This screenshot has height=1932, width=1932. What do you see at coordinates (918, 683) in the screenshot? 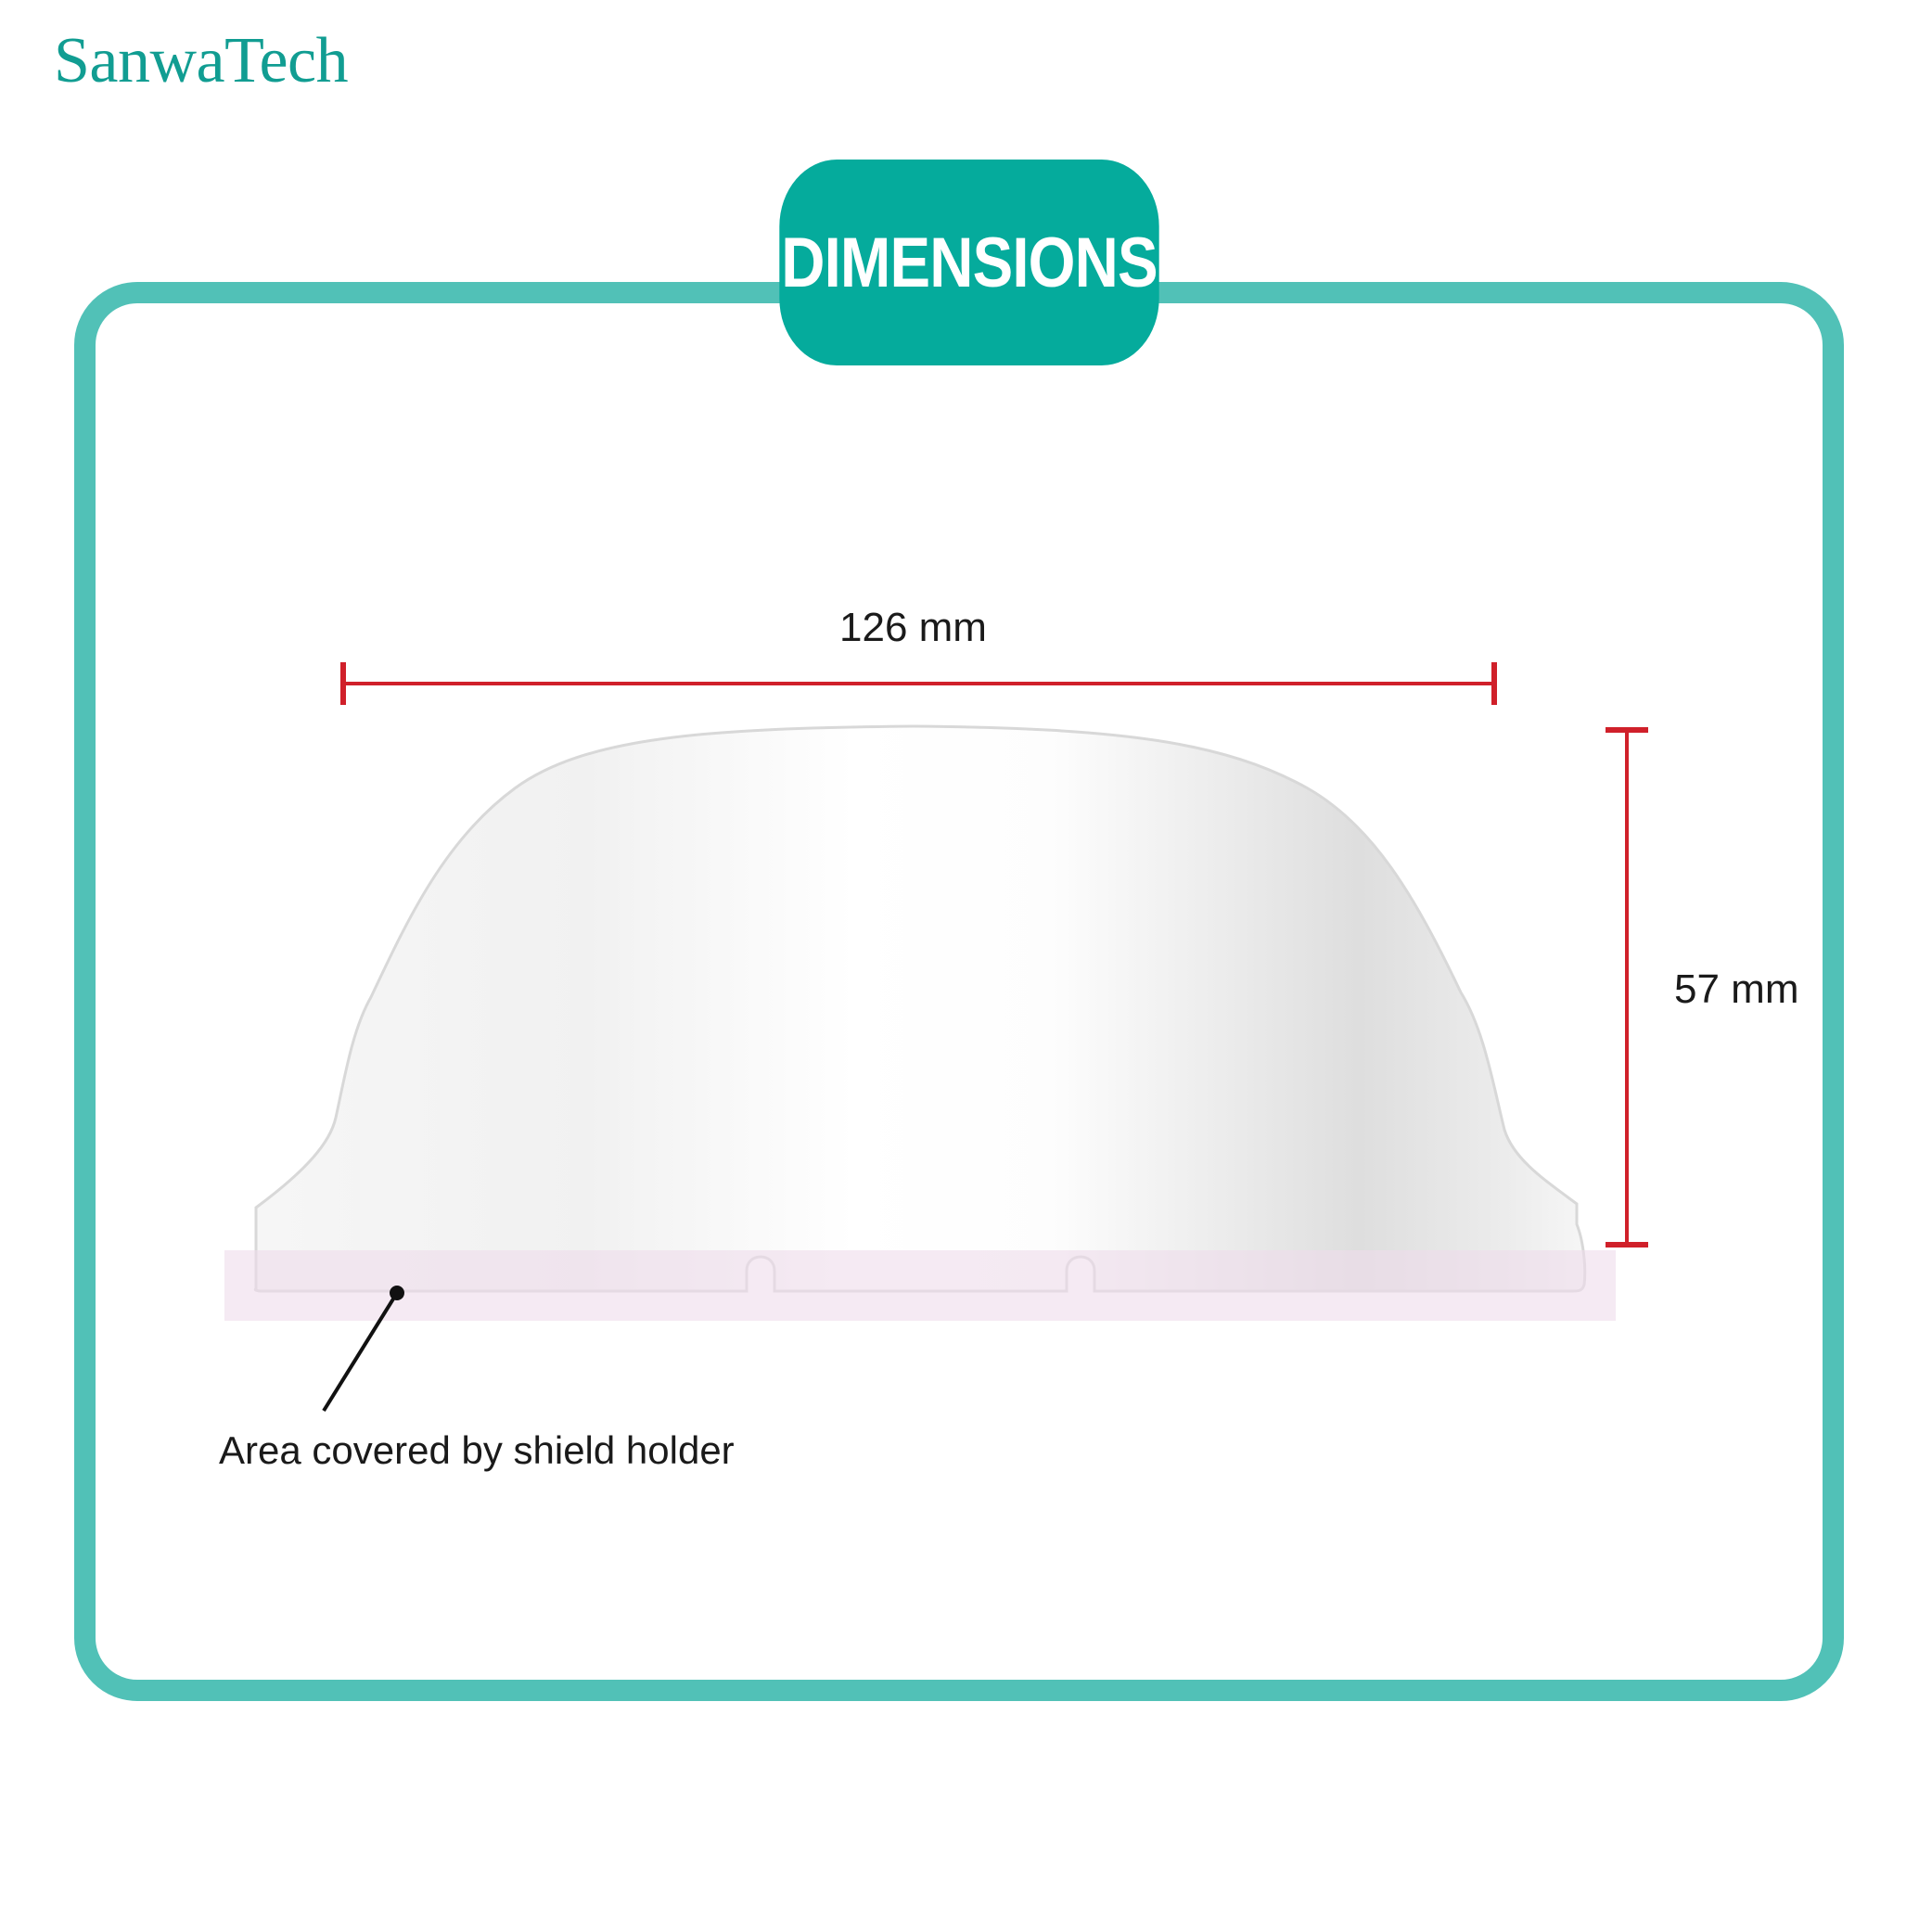
I see `width-dimension-line` at bounding box center [918, 683].